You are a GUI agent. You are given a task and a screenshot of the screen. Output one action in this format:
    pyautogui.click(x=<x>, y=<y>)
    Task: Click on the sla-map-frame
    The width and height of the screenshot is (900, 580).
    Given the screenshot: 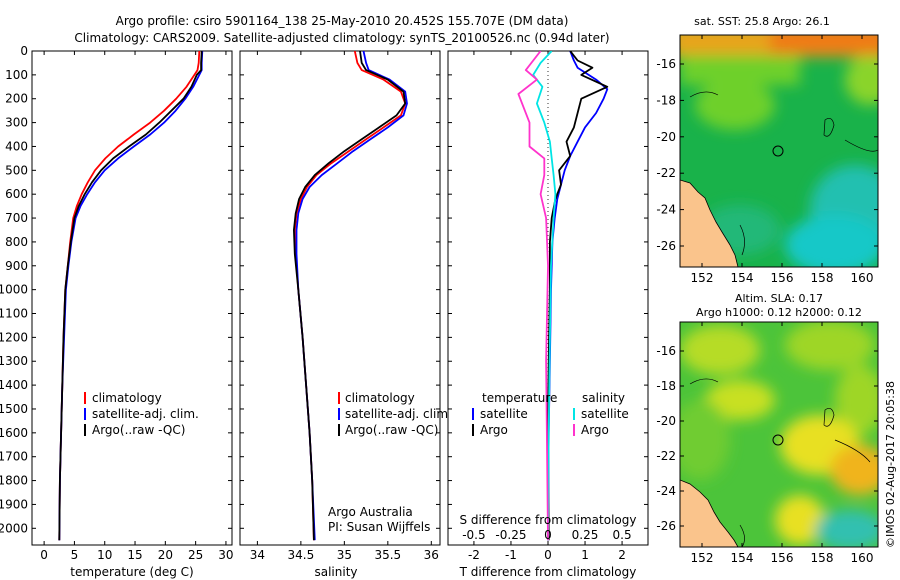 What is the action you would take?
    pyautogui.click(x=779, y=434)
    